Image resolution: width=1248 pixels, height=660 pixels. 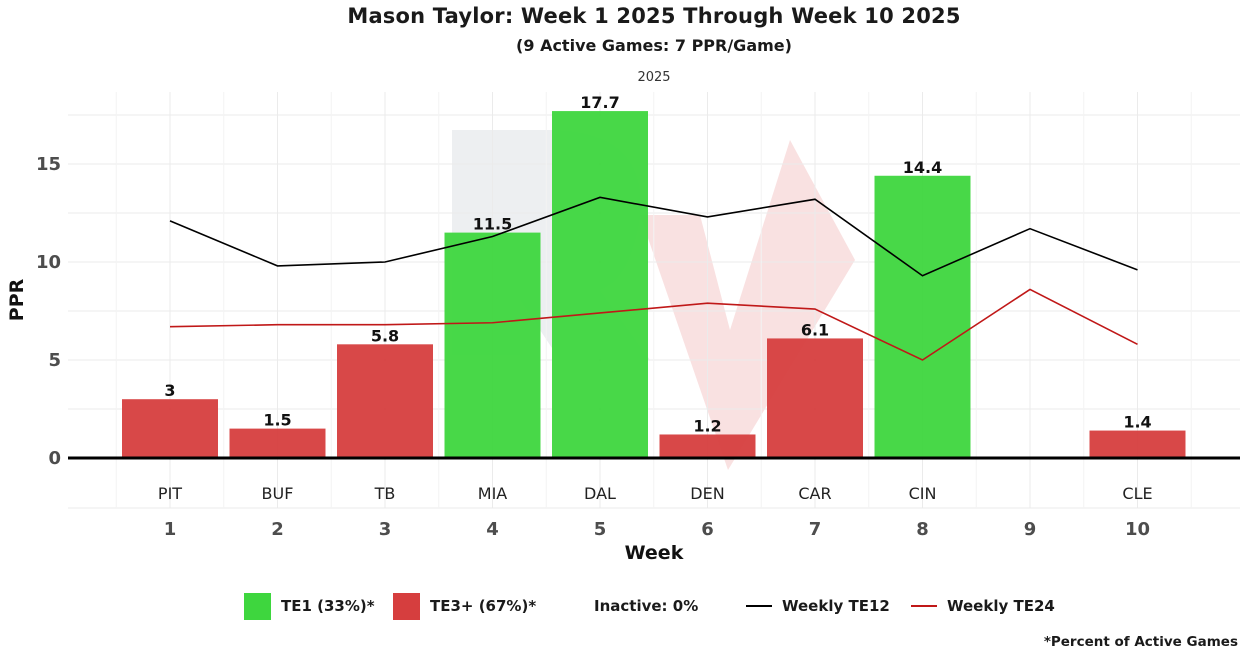 I want to click on x-tick-label: 7, so click(x=815, y=529).